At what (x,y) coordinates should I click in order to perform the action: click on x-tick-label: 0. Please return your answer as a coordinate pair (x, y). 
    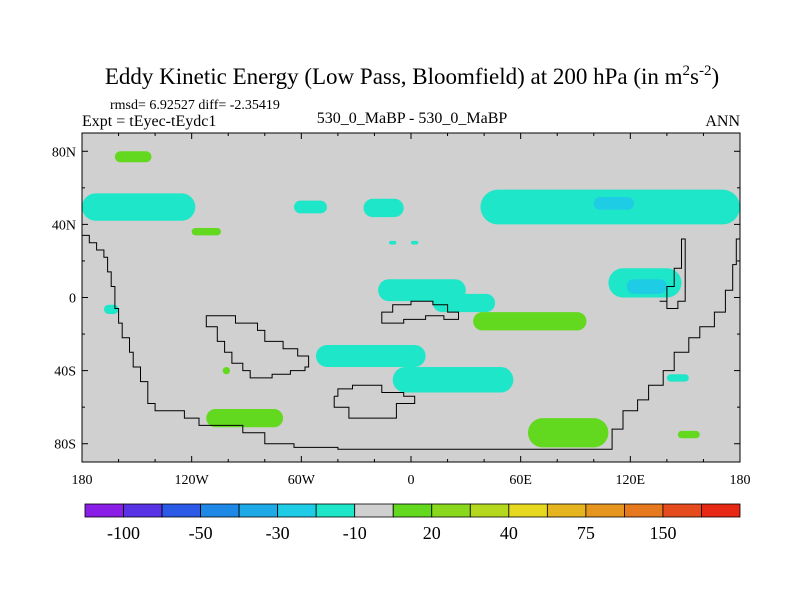
    Looking at the image, I should click on (411, 480).